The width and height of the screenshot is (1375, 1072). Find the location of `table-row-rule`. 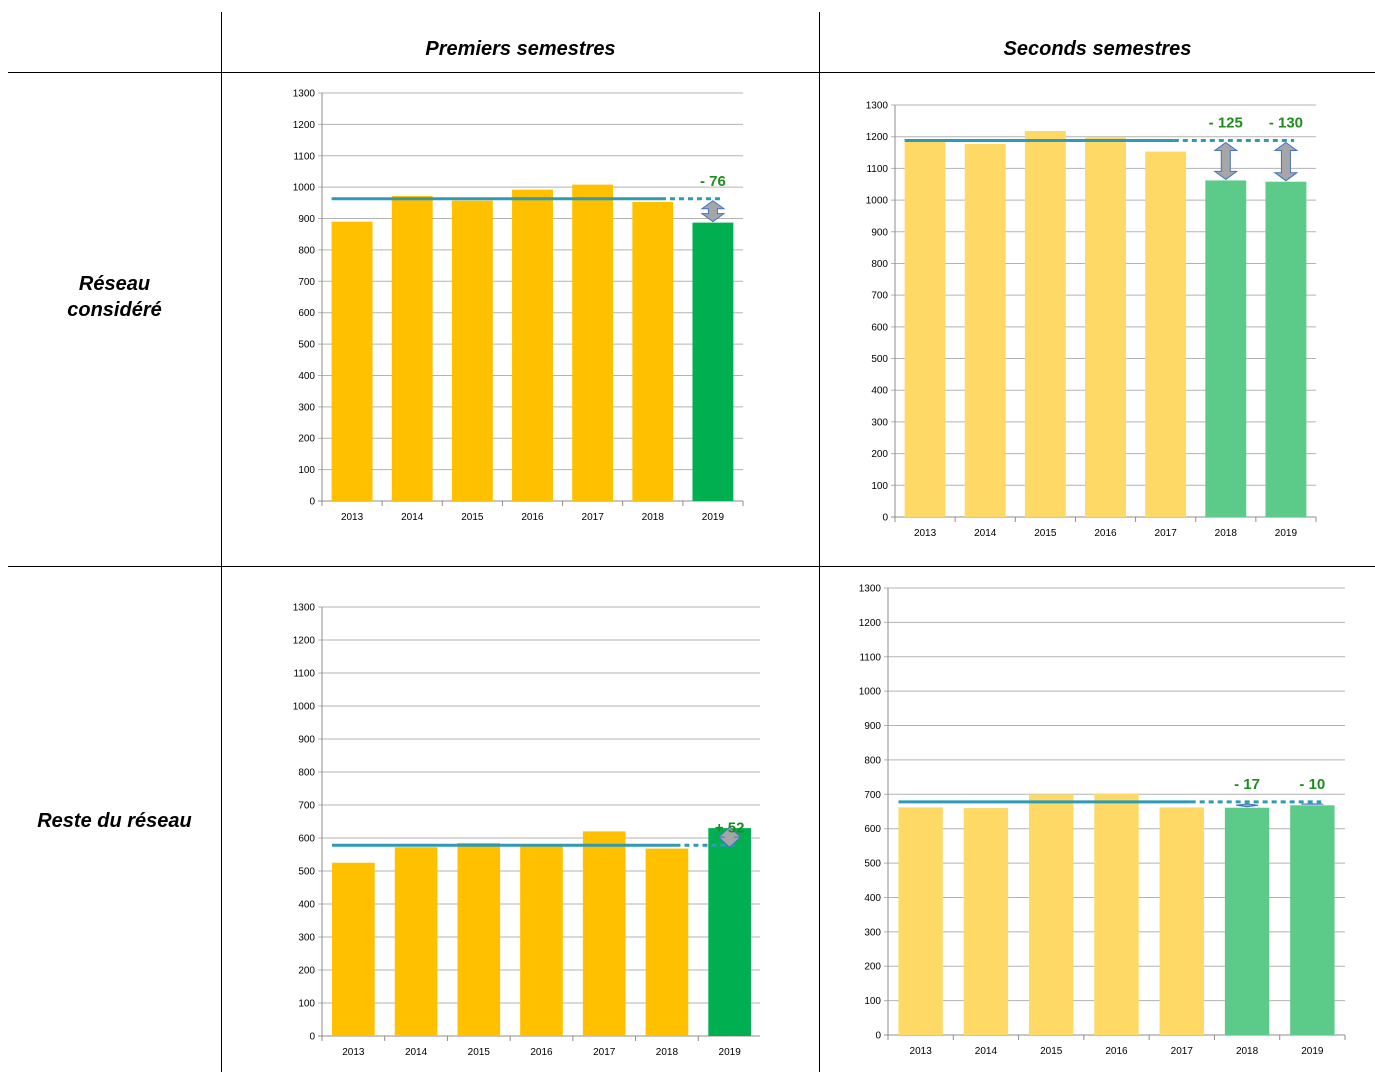

table-row-rule is located at coordinates (691, 566).